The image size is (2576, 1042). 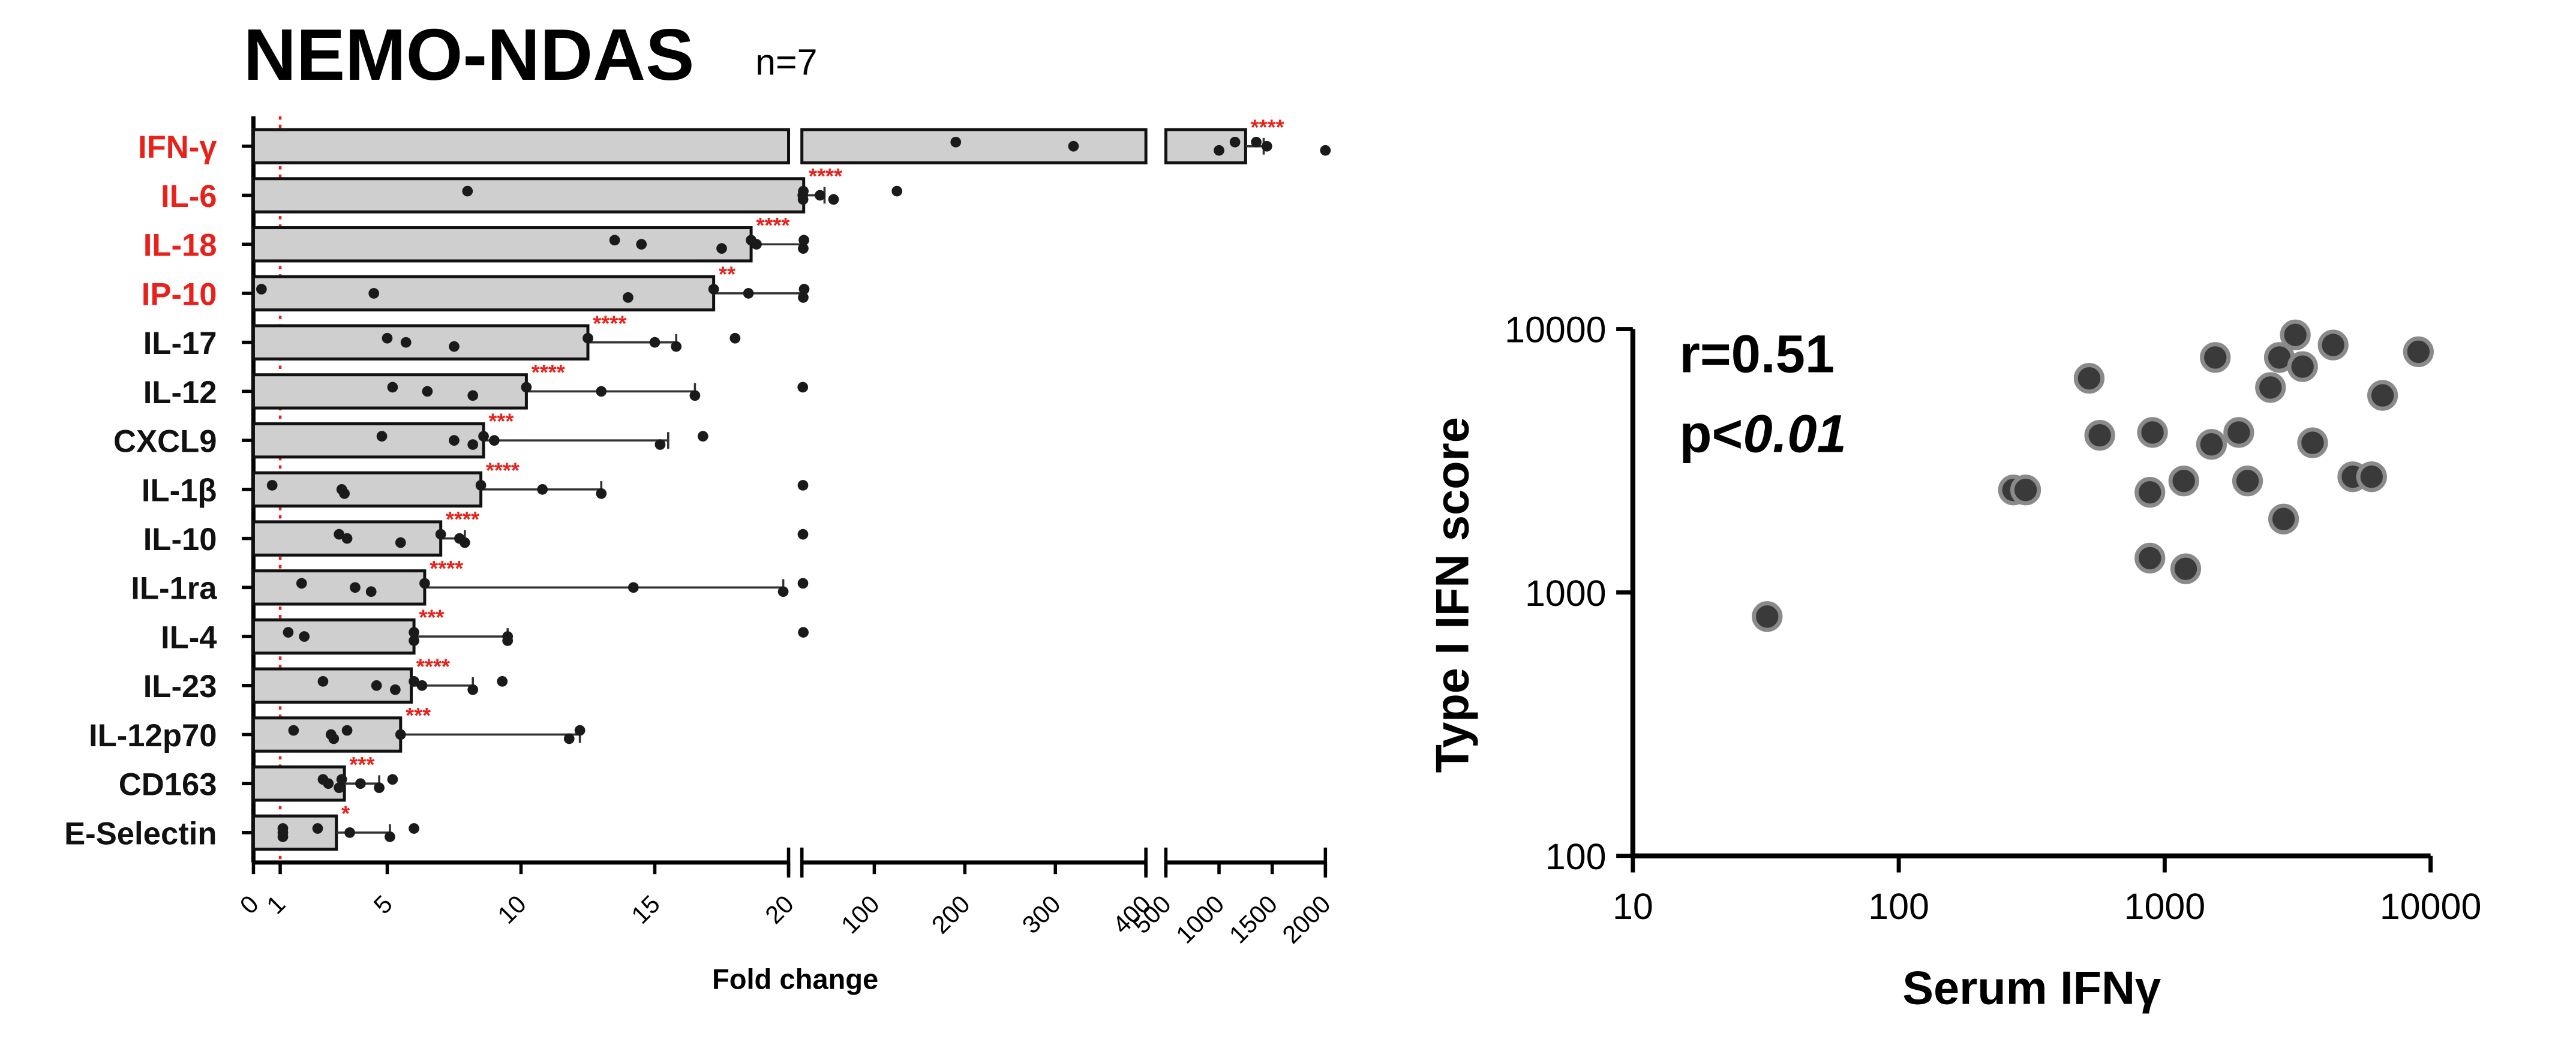 What do you see at coordinates (153, 735) in the screenshot?
I see `bar-category-label: IL-12p70` at bounding box center [153, 735].